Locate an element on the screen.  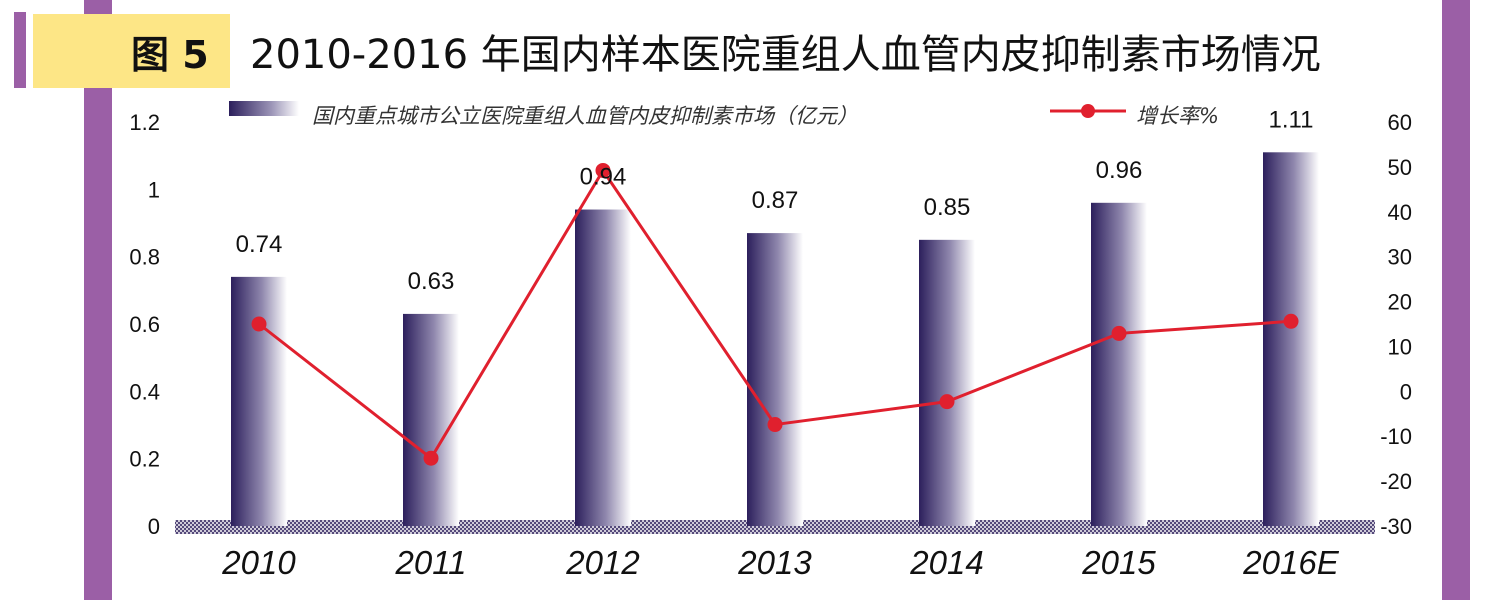
growth-point-2011 is located at coordinates (431, 458).